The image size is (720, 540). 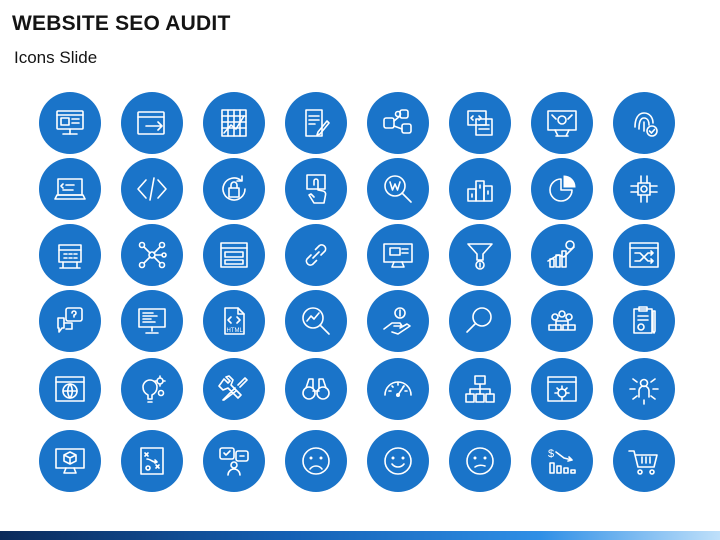 I want to click on chip-processor-icon-glyph, so click(x=644, y=189).